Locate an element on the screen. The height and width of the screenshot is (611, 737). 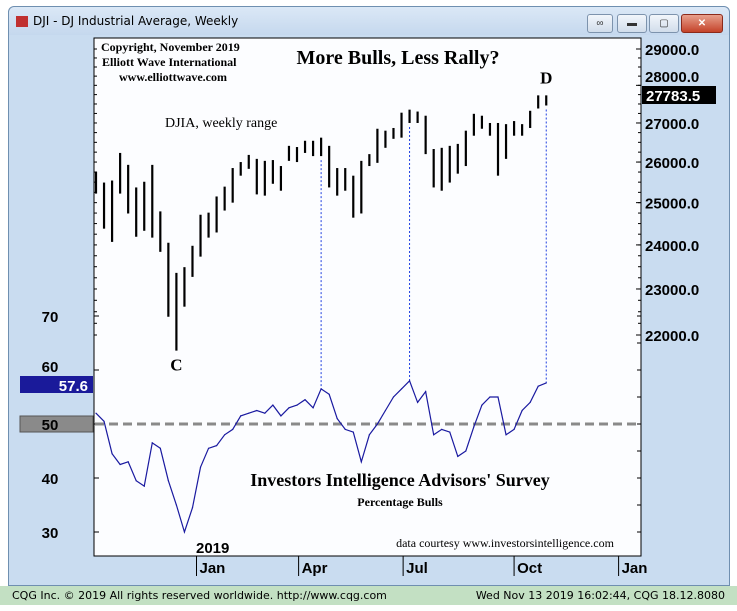
minimize-icon: ▬ is located at coordinates (632, 23).